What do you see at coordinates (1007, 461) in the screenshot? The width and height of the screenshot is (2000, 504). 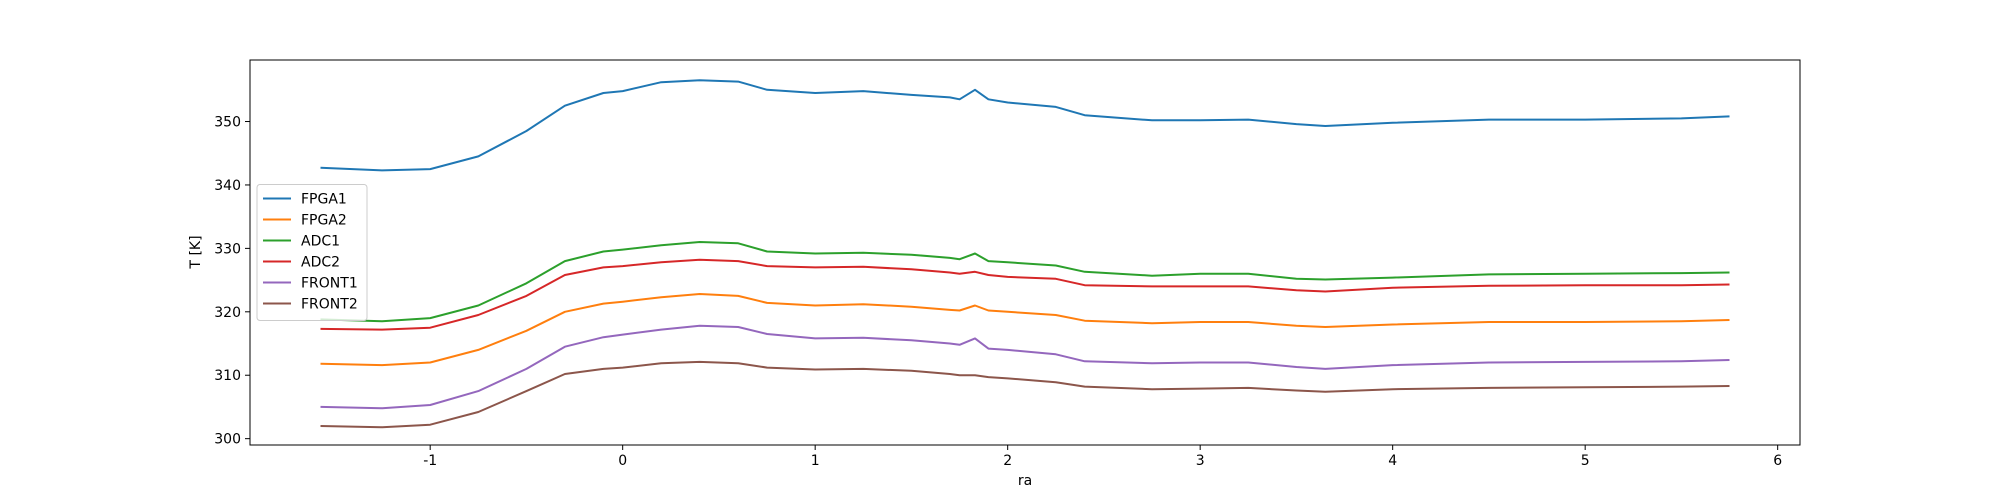 I see `x-tick-label: 2` at bounding box center [1007, 461].